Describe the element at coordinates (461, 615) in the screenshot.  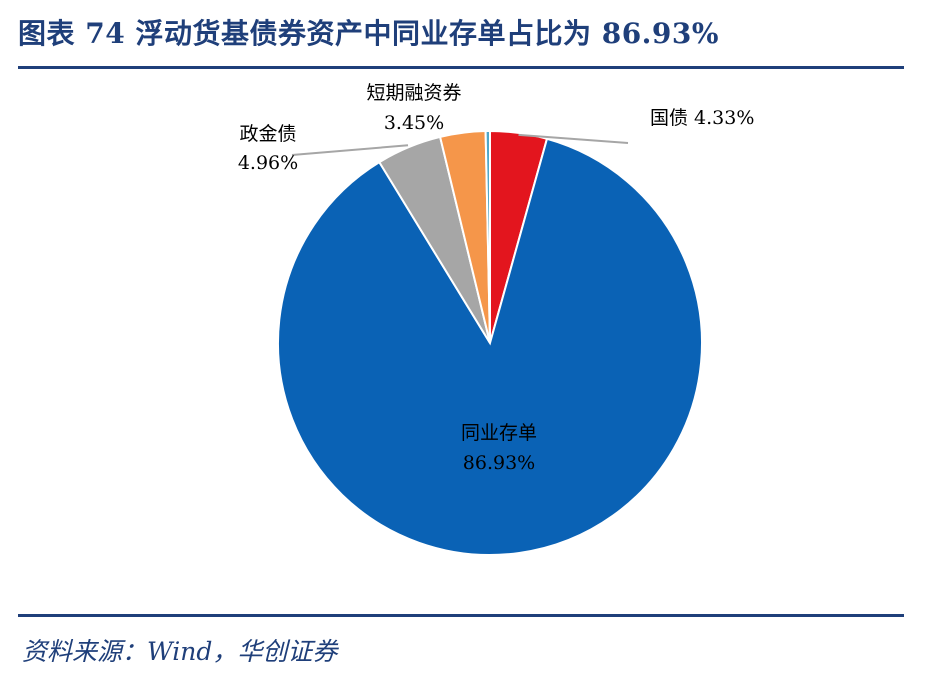
I see `footer-divider` at that location.